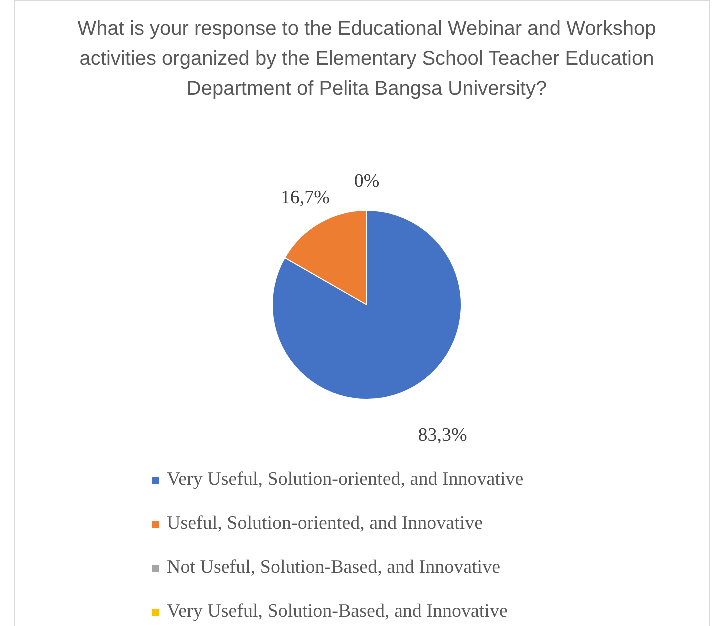 This screenshot has height=626, width=714. Describe the element at coordinates (334, 568) in the screenshot. I see `legend-label: Not Useful, Solution-Based, and Innovative` at that location.